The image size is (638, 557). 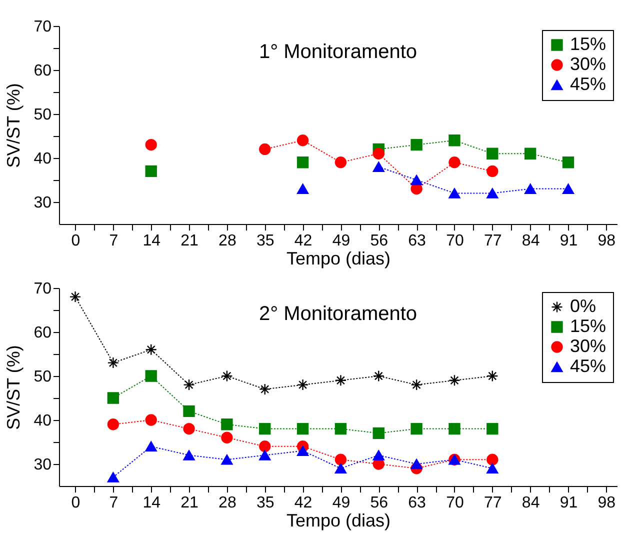 I want to click on x-tick-label: 28, so click(x=227, y=503).